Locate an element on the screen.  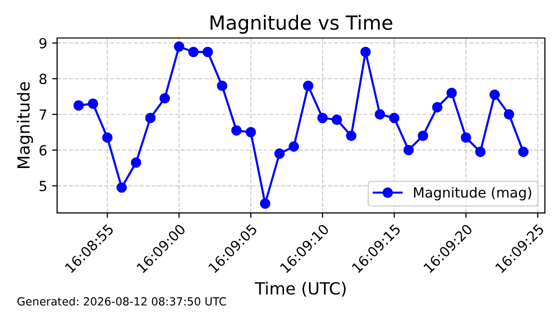
chart-title: Magnitude vs Time is located at coordinates (301, 24).